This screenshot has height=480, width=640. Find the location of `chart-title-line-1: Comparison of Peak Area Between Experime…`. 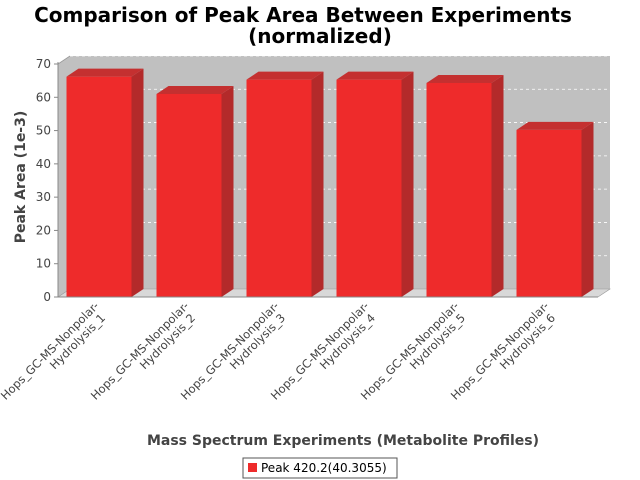

chart-title-line-1: Comparison of Peak Area Between Experime… is located at coordinates (303, 15).